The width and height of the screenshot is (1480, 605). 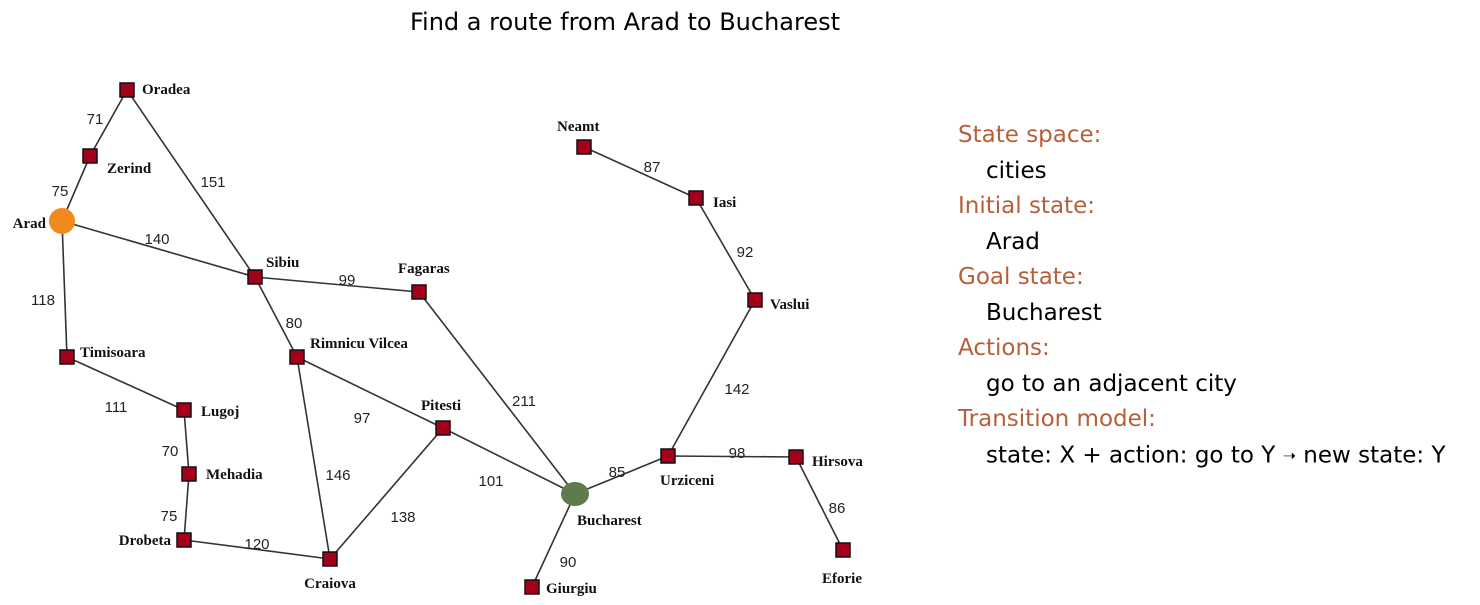 What do you see at coordinates (842, 579) in the screenshot?
I see `city-label-eforie: Eforie` at bounding box center [842, 579].